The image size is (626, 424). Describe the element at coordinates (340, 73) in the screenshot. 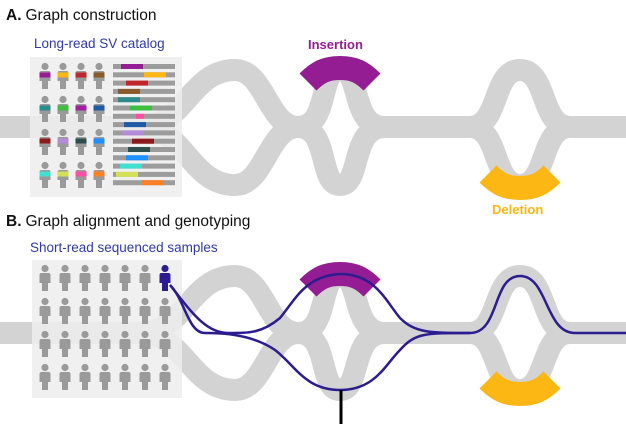

I see `insertion-allele-a` at that location.